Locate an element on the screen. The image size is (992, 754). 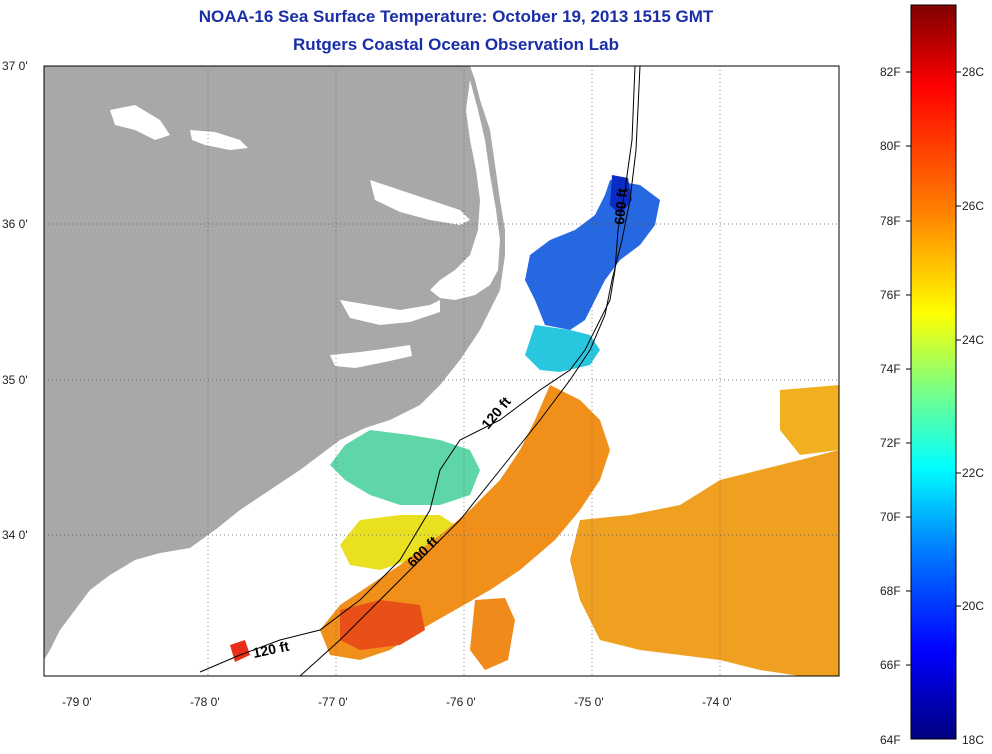
contour-label-600ft-north: 600 ft is located at coordinates (620, 206).